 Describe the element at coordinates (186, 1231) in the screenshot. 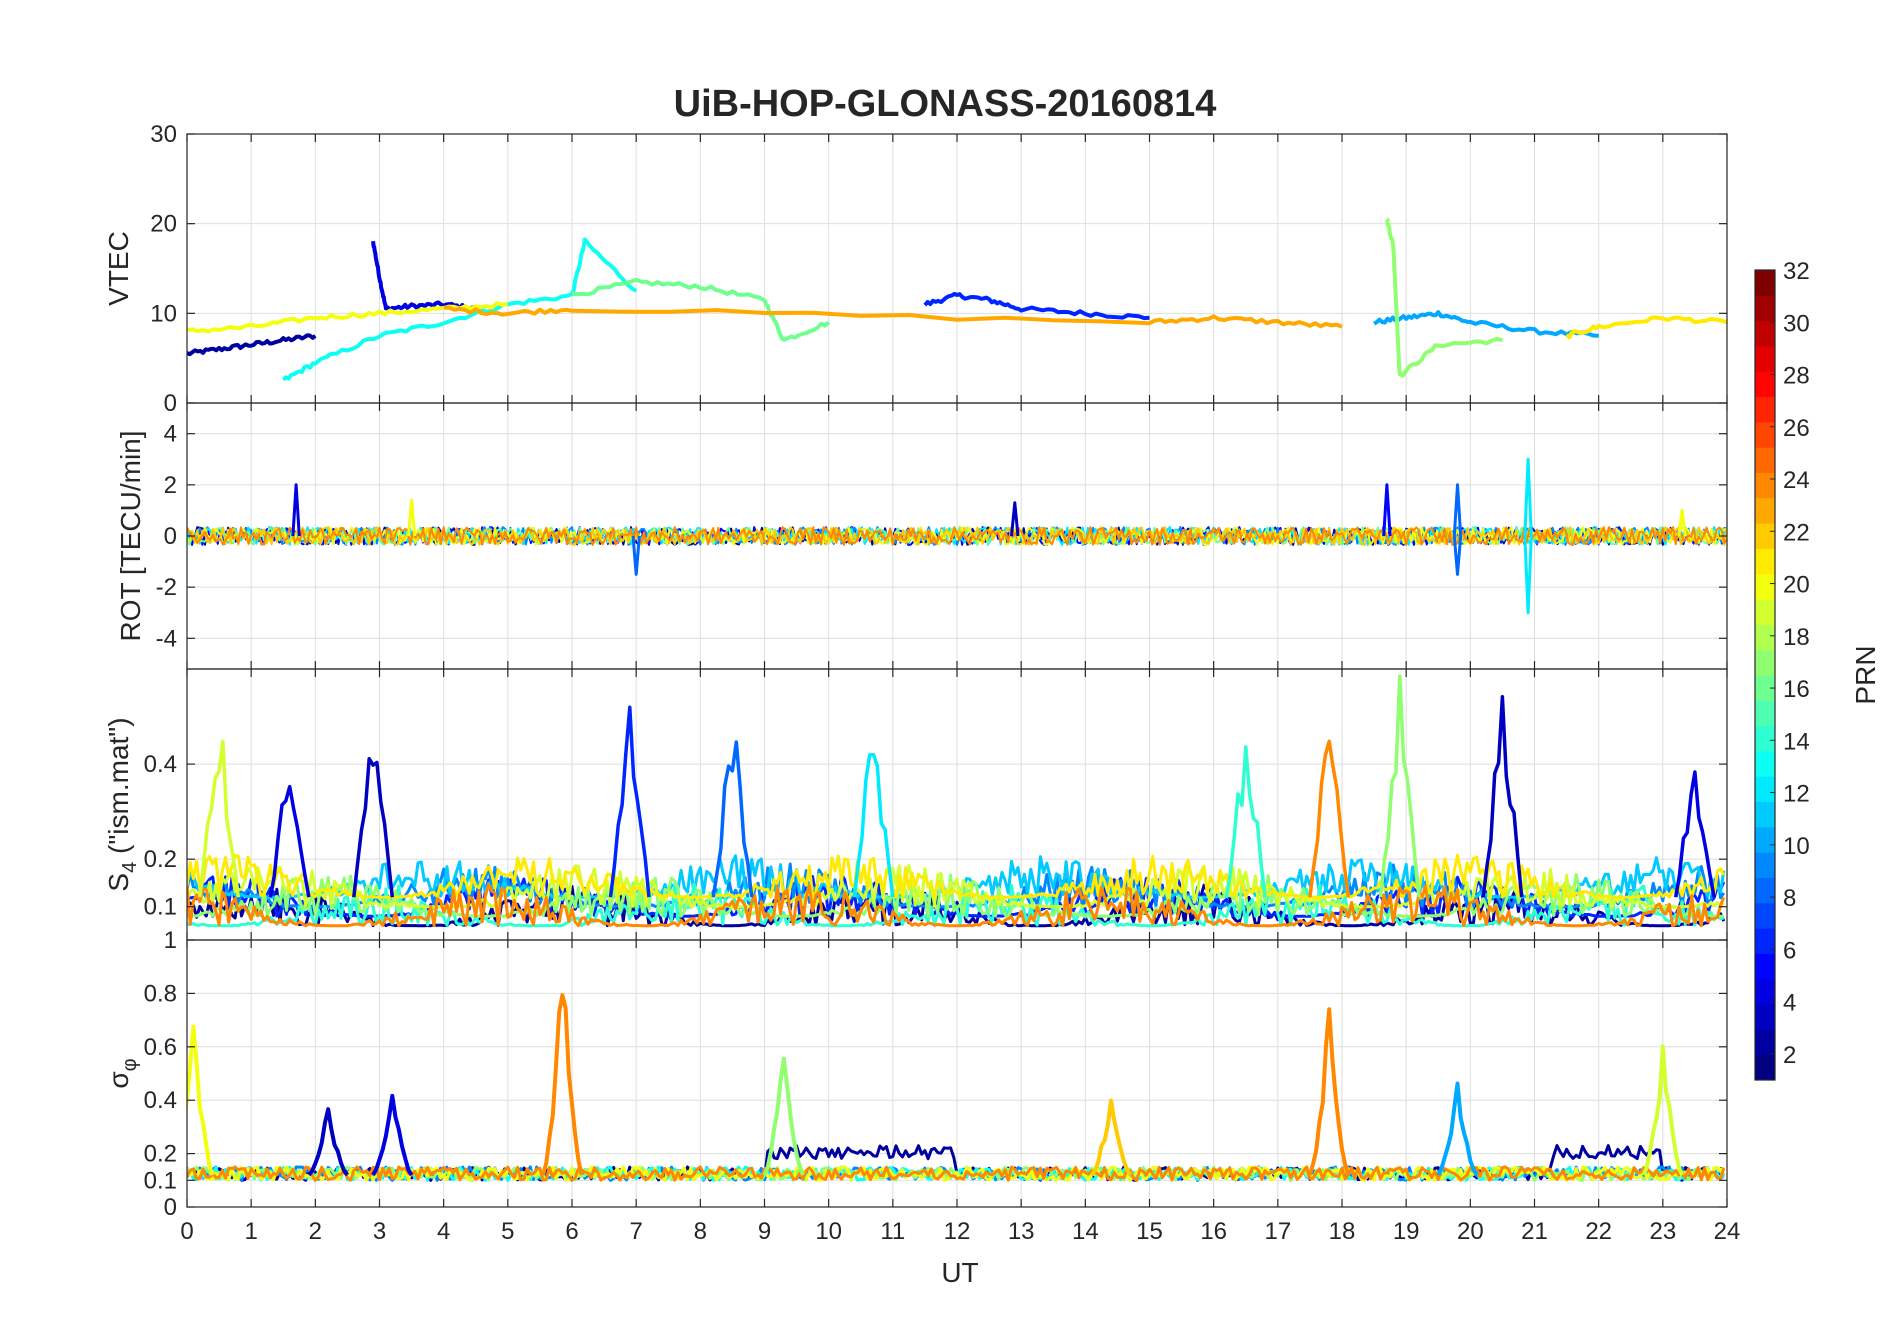

I see `x-tick-label: 0` at that location.